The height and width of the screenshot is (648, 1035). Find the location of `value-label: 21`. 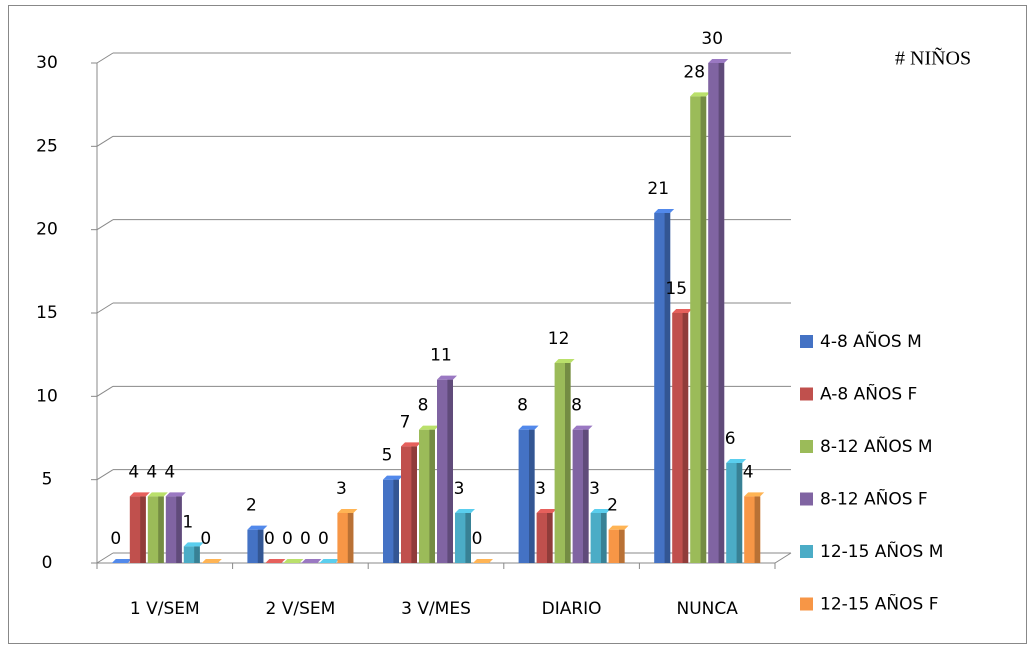

value-label: 21 is located at coordinates (658, 189).